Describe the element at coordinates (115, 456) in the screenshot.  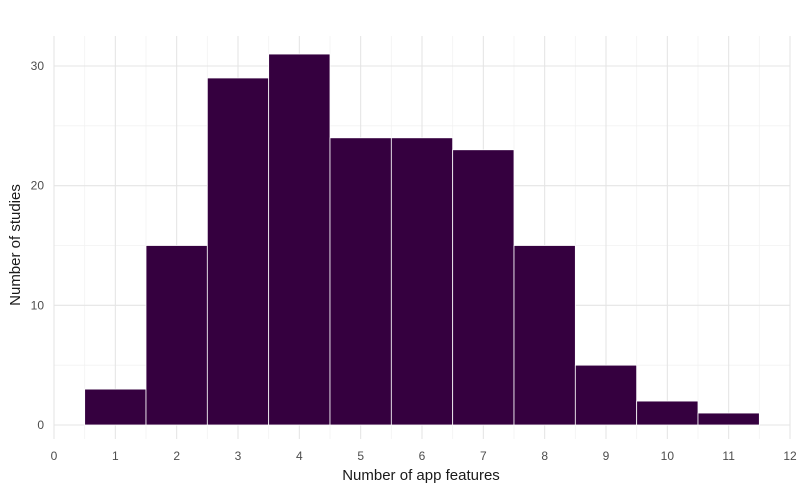
I see `x-tick-label: 1` at that location.